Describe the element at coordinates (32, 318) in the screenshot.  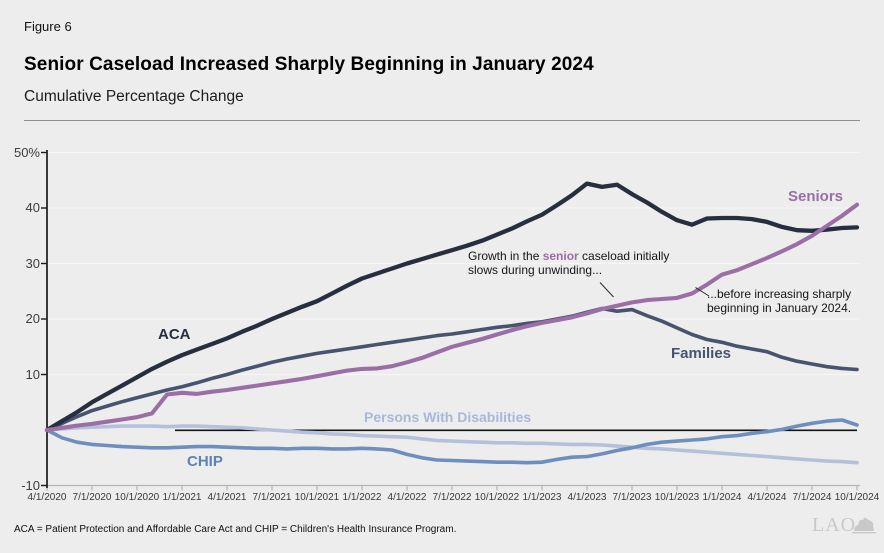
I see `y-tick-label: 20` at that location.